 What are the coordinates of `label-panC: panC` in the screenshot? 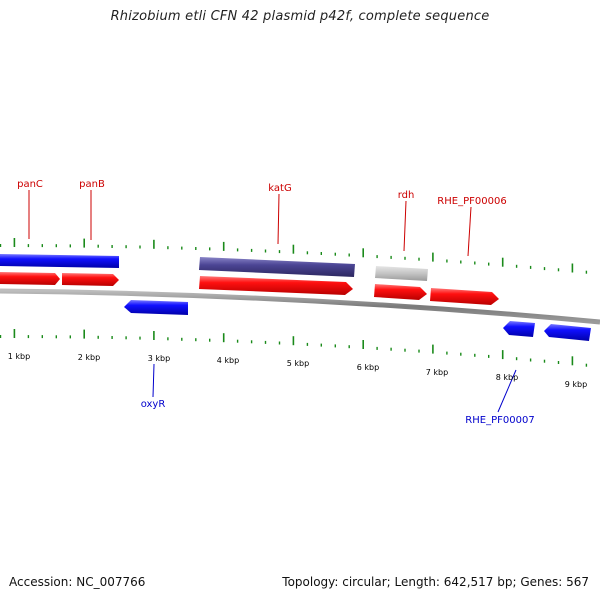 It's located at (30, 184).